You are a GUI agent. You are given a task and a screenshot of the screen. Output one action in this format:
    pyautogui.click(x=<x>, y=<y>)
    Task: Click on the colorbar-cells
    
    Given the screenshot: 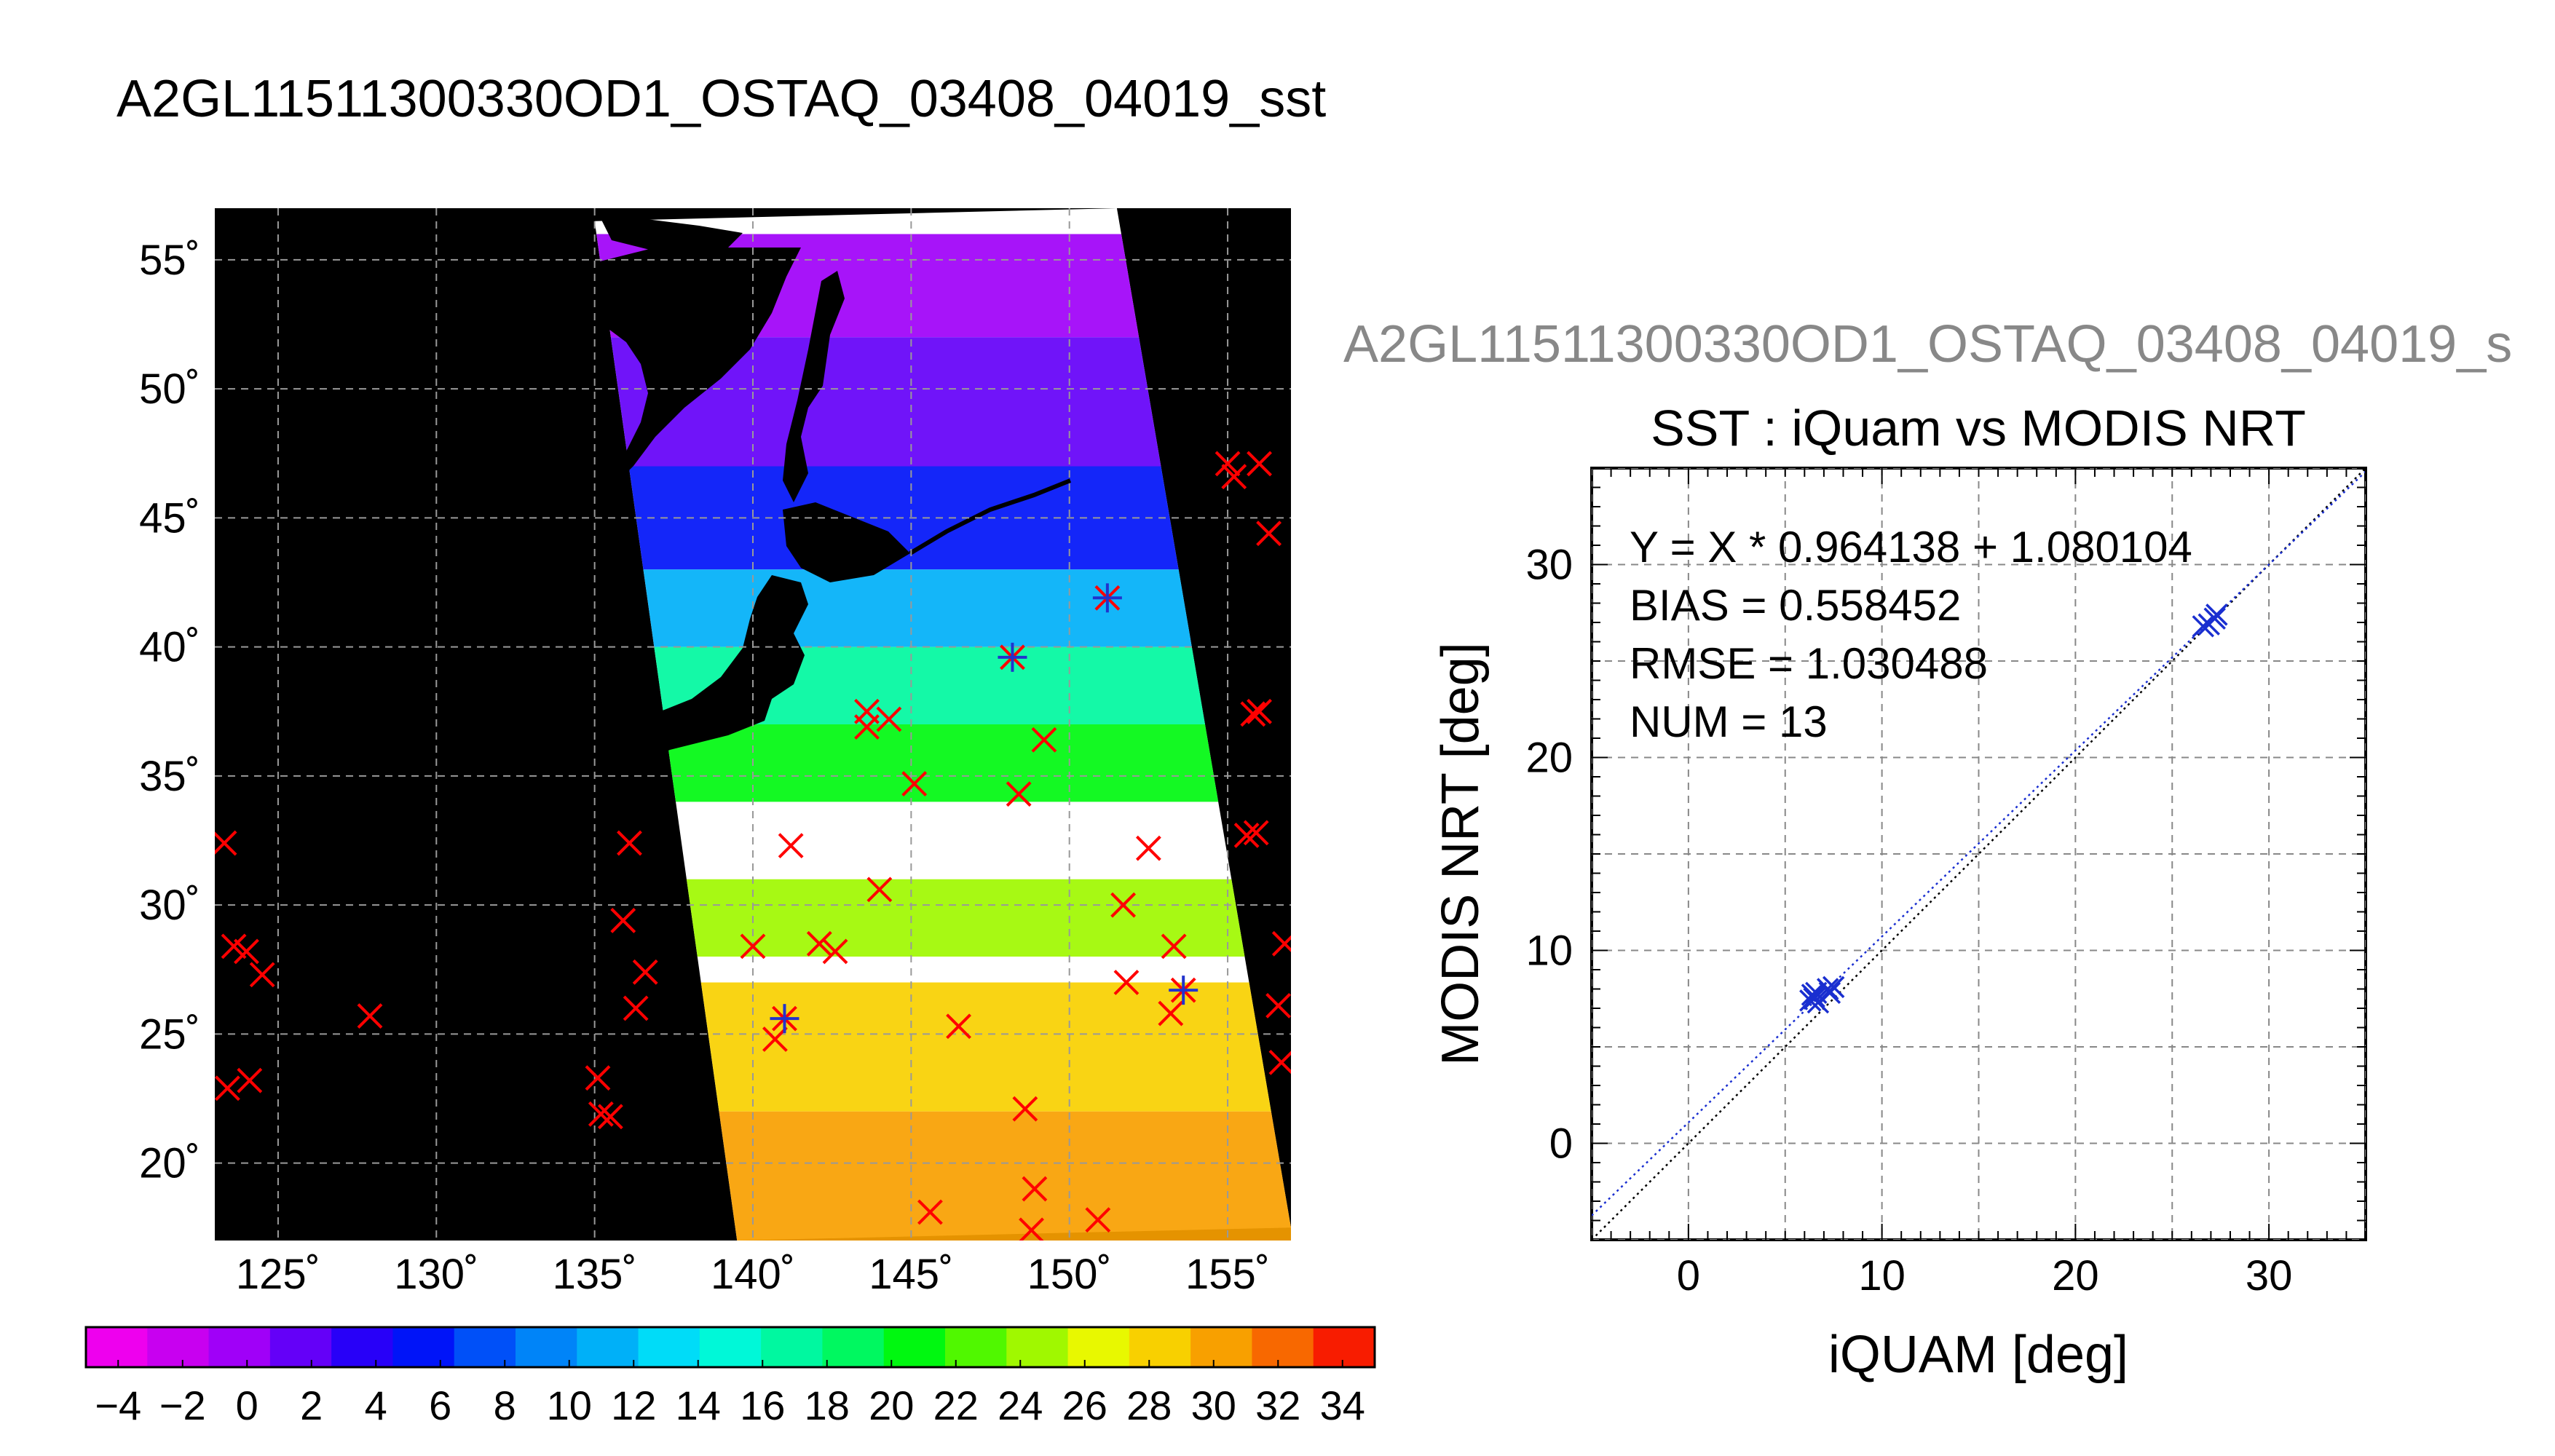 What is the action you would take?
    pyautogui.click(x=730, y=1347)
    